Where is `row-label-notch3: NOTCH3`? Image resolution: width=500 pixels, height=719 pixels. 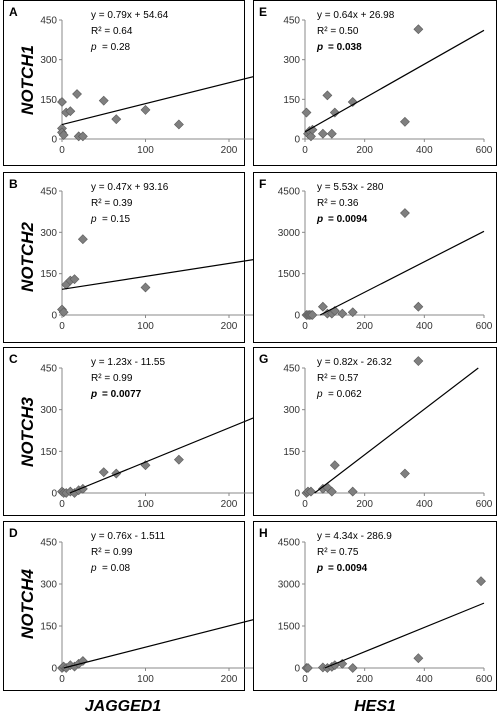 row-label-notch3: NOTCH3 is located at coordinates (27, 432).